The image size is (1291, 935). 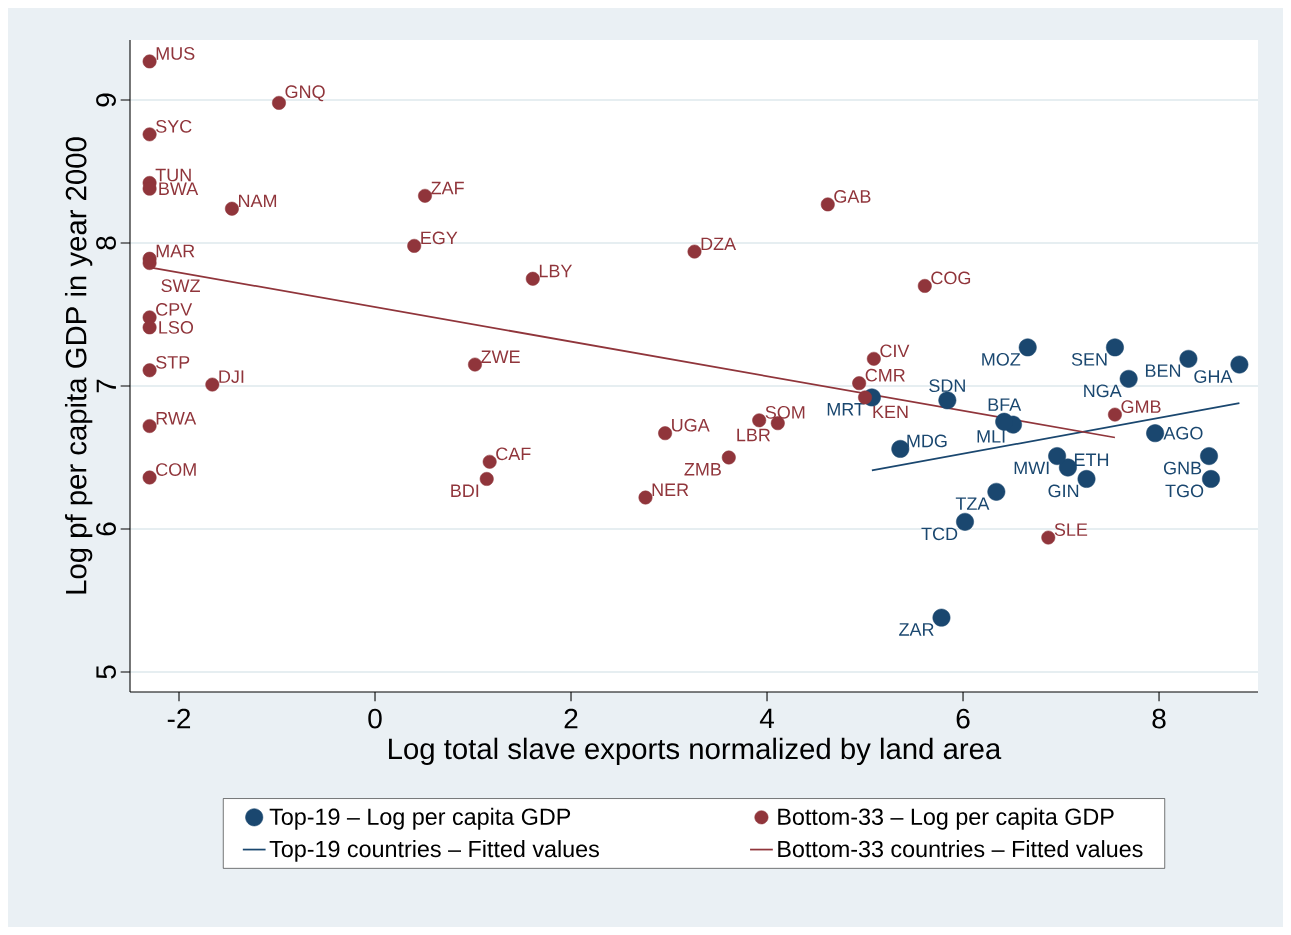 What do you see at coordinates (785, 412) in the screenshot?
I see `annotation: SOM` at bounding box center [785, 412].